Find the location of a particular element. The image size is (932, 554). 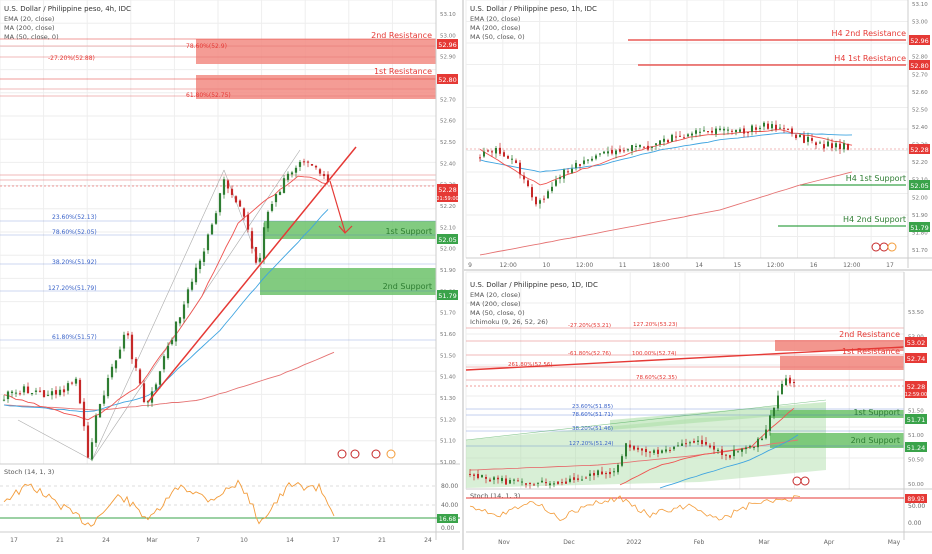

h4-y-tick: 52.60 is located at coordinates (448, 122).